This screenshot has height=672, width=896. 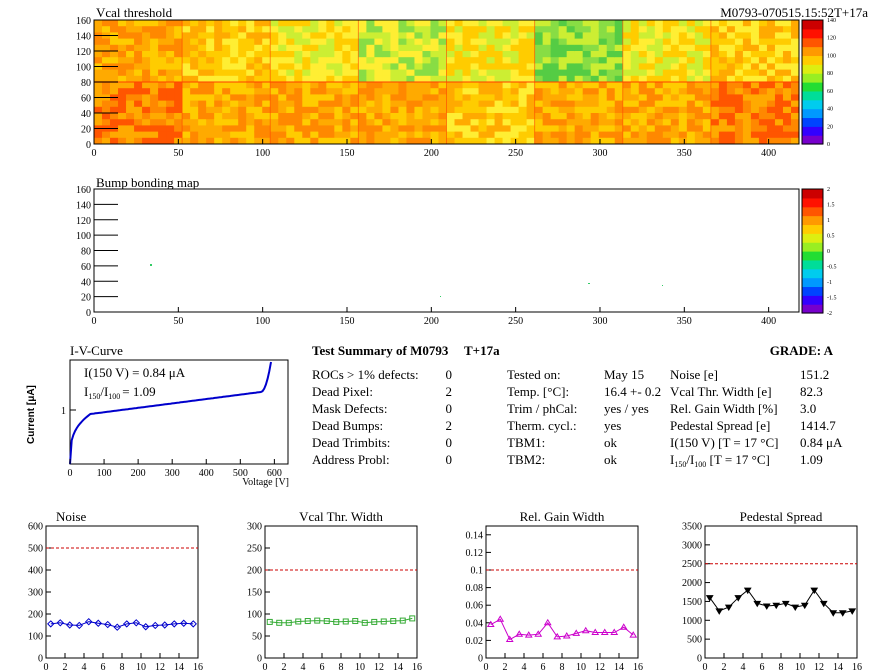 I want to click on bump-map-color-scale: -2 -1.5 -1 -0.5 0 0.5 1 1.5 2, so click(x=819, y=252).